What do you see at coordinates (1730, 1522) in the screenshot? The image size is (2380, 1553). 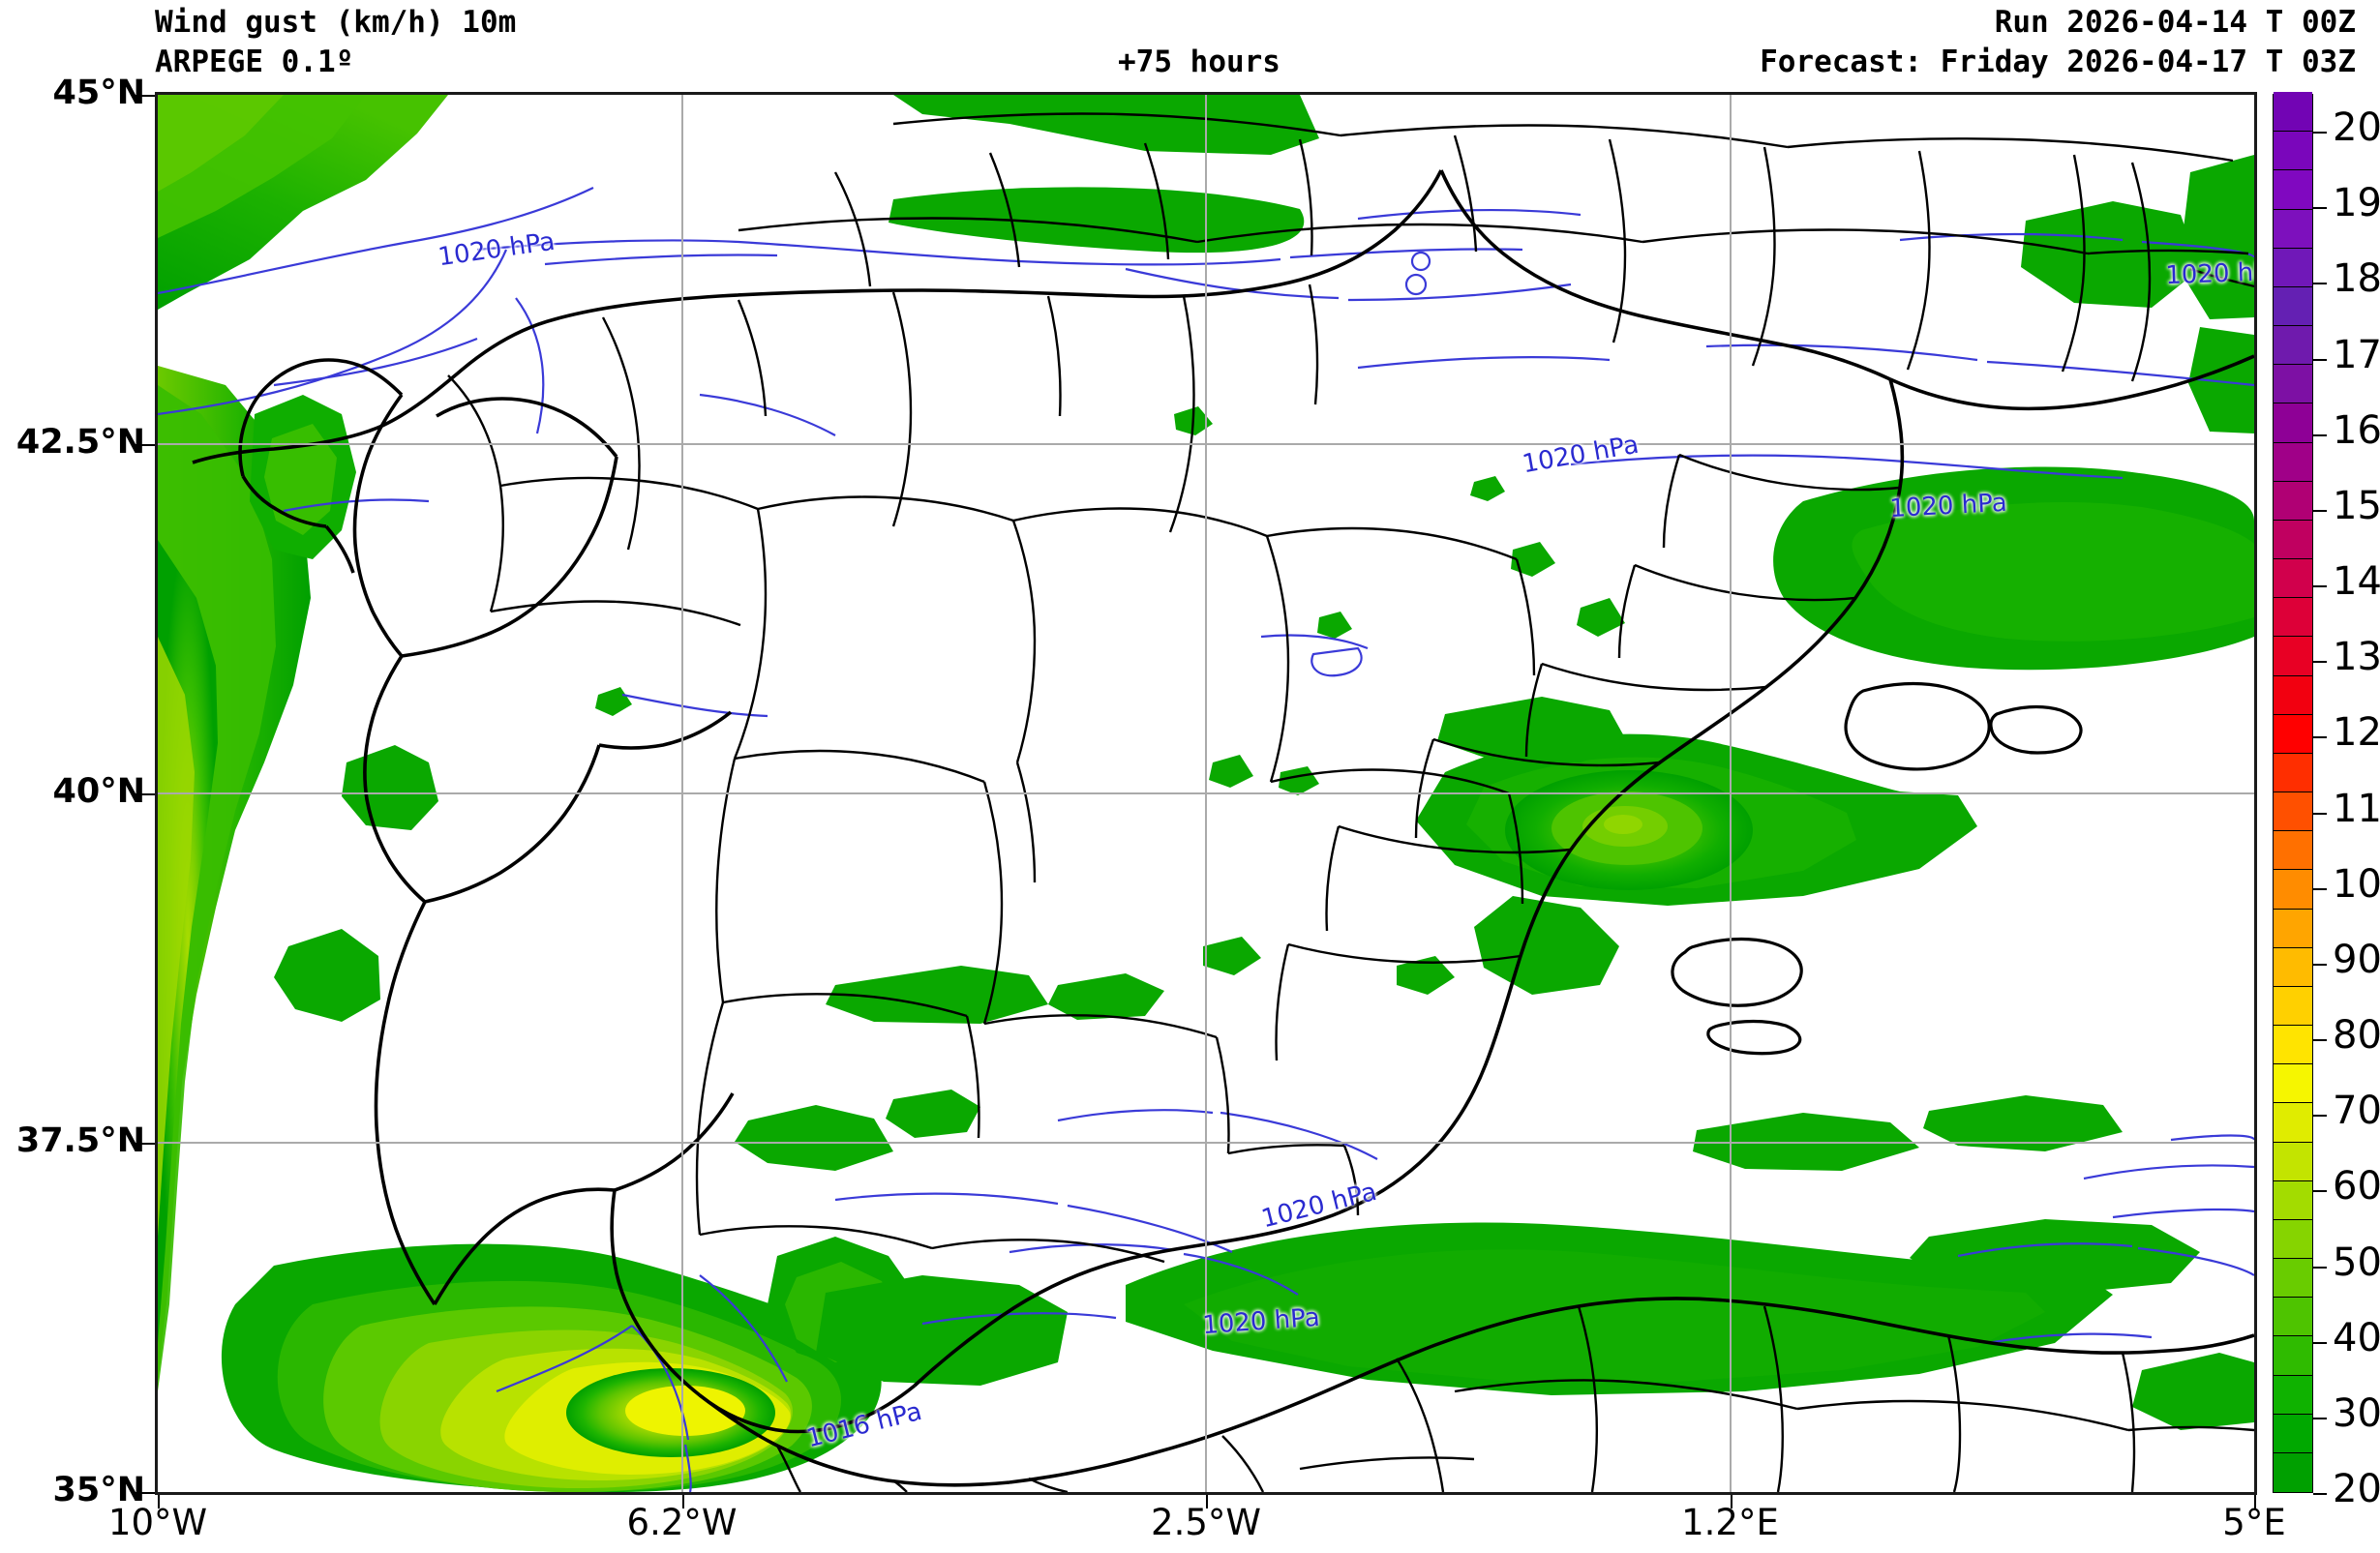 I see `x-axis-tick-label: 1.2°E` at bounding box center [1730, 1522].